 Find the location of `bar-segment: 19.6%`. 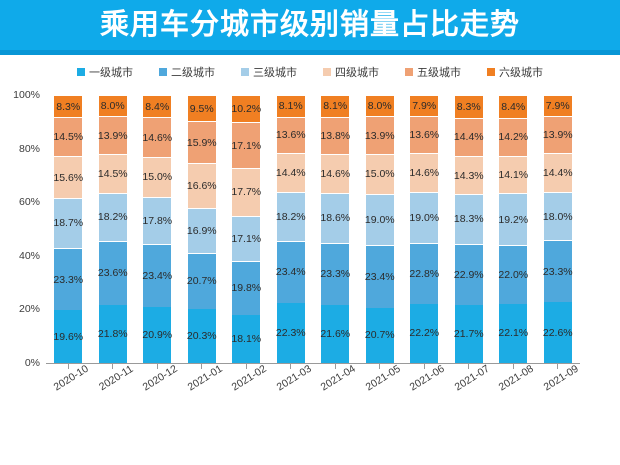

bar-segment: 19.6% is located at coordinates (68, 336).